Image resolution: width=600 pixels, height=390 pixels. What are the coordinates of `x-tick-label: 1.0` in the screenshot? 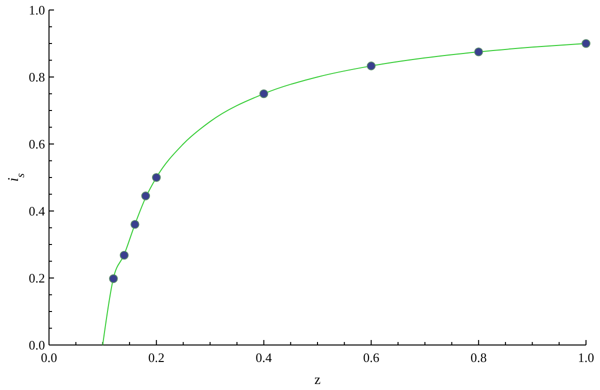 It's located at (586, 357).